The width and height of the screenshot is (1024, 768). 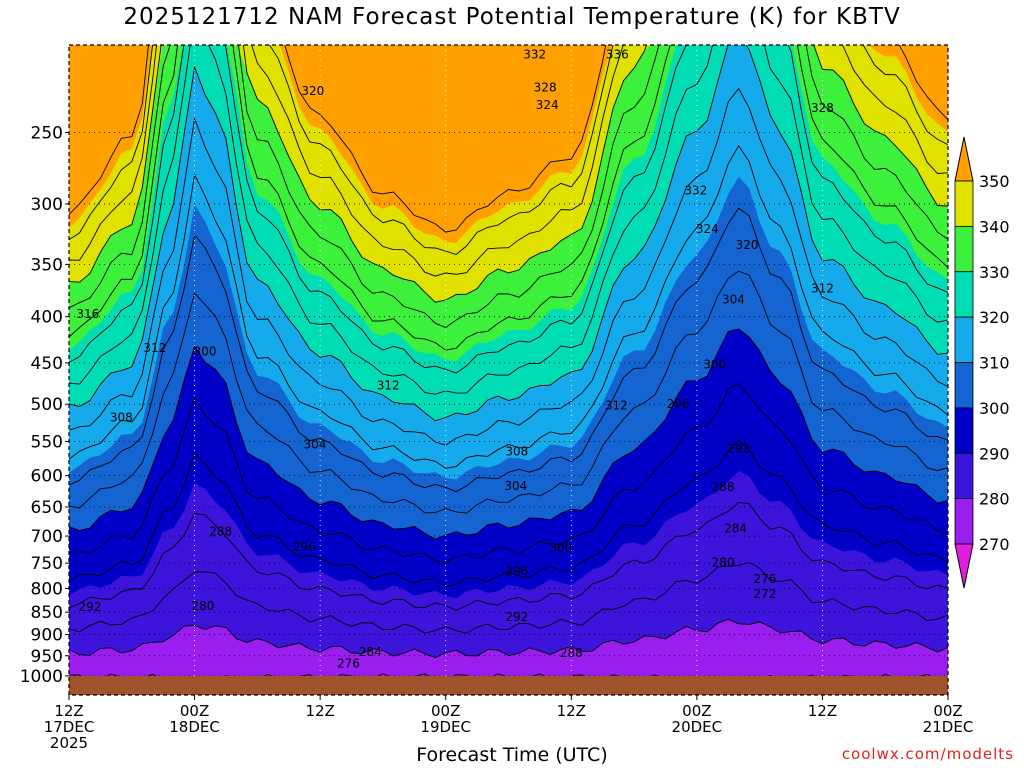 What do you see at coordinates (47, 318) in the screenshot?
I see `y-tick-label: 400` at bounding box center [47, 318].